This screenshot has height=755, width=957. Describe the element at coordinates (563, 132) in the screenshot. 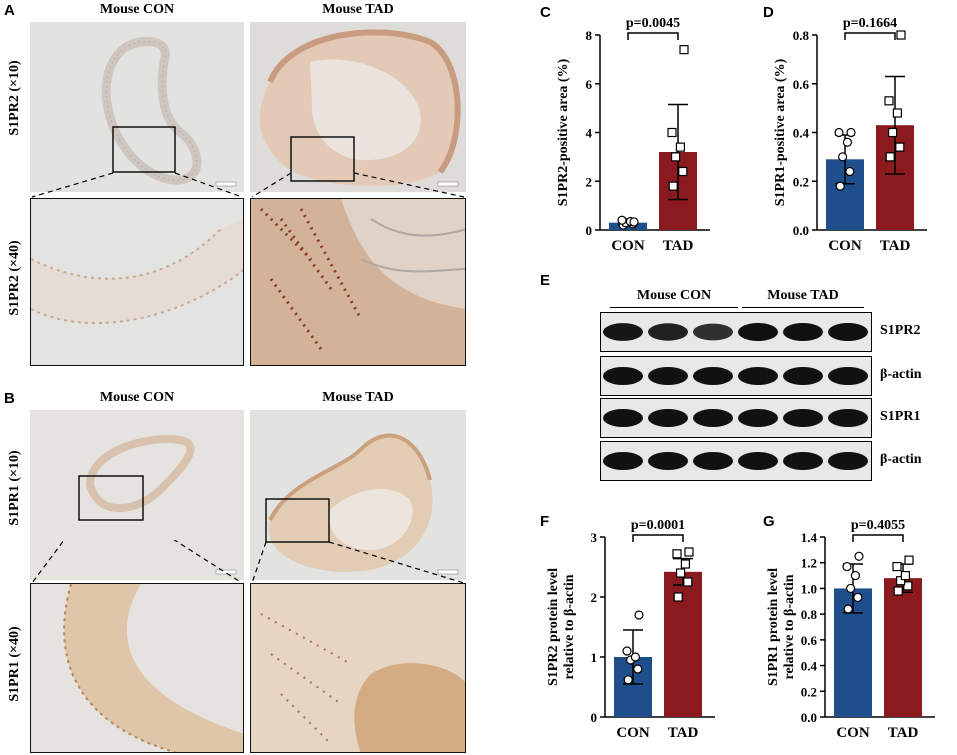

I see `y-axis-label: S1PR2-positive area (%)` at that location.